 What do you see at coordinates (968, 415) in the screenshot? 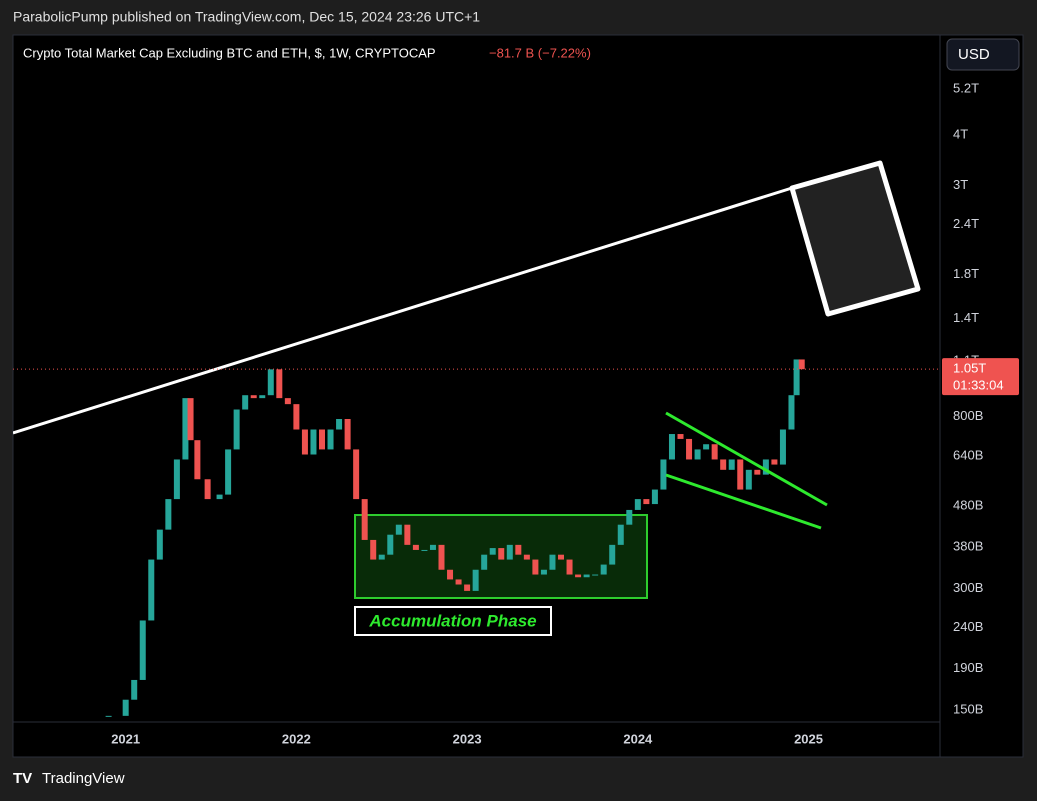
I see `y-tick-label: 800B` at bounding box center [968, 415].